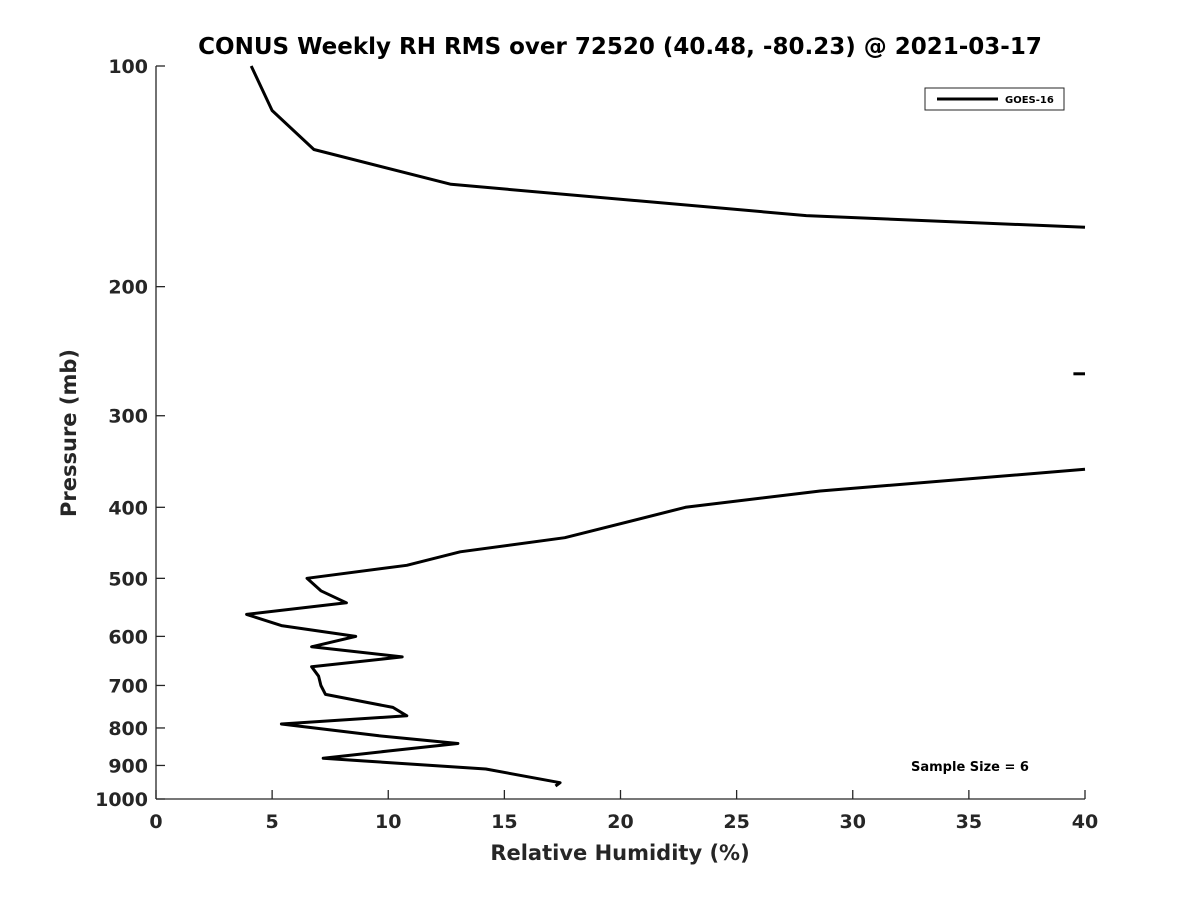 Image resolution: width=1200 pixels, height=900 pixels. Describe the element at coordinates (736, 822) in the screenshot. I see `x-tick-label: 25` at that location.